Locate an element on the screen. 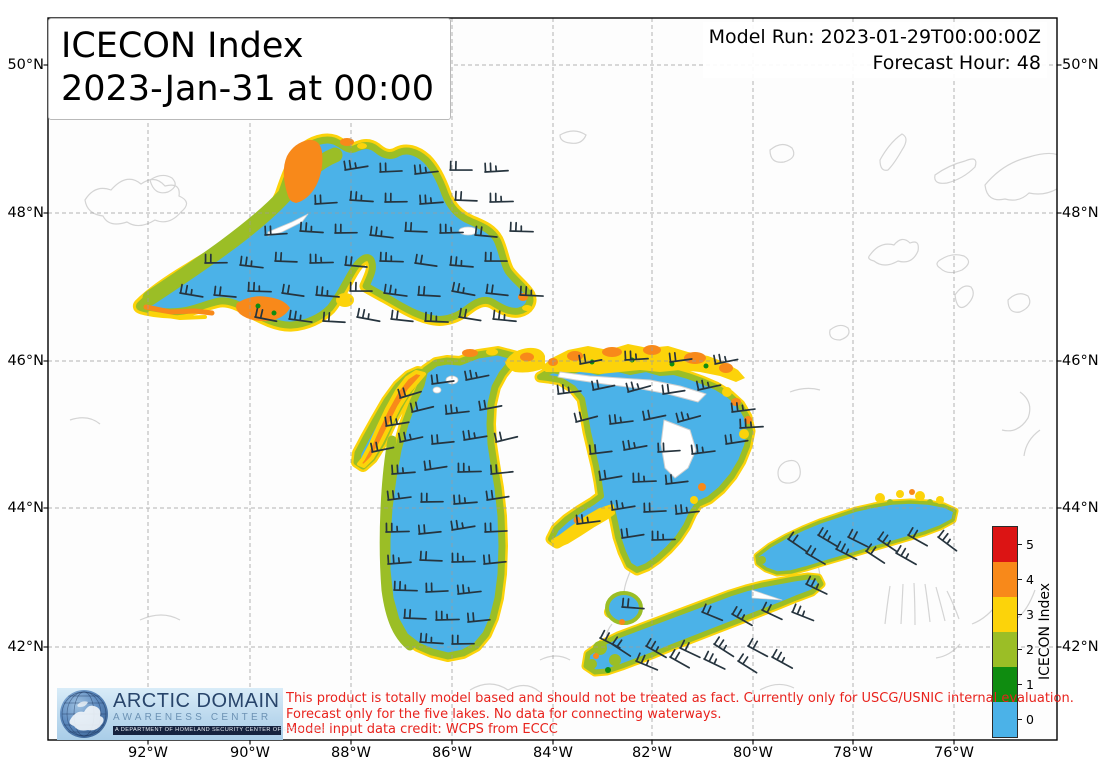  saginaw-bay-ice is located at coordinates (583, 526).